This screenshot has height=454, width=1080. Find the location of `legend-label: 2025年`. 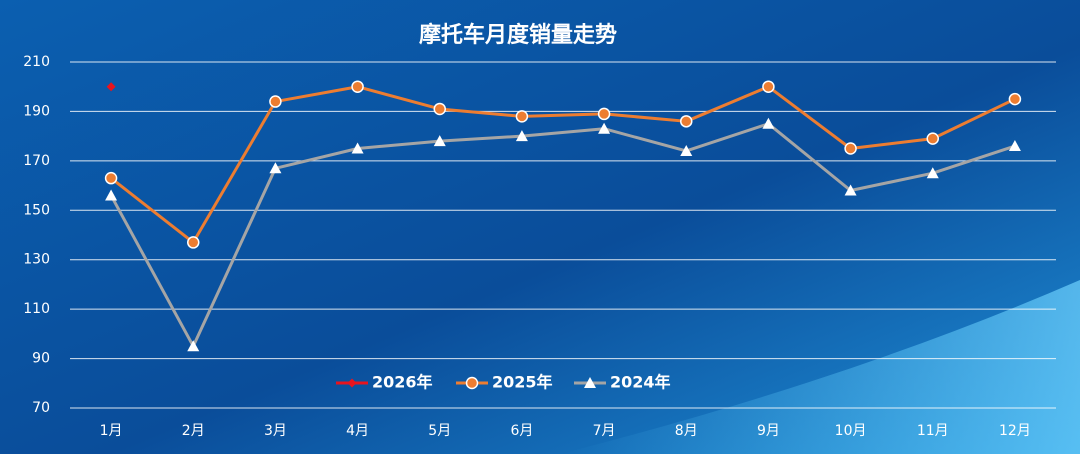

legend-label: 2025年 is located at coordinates (522, 382).